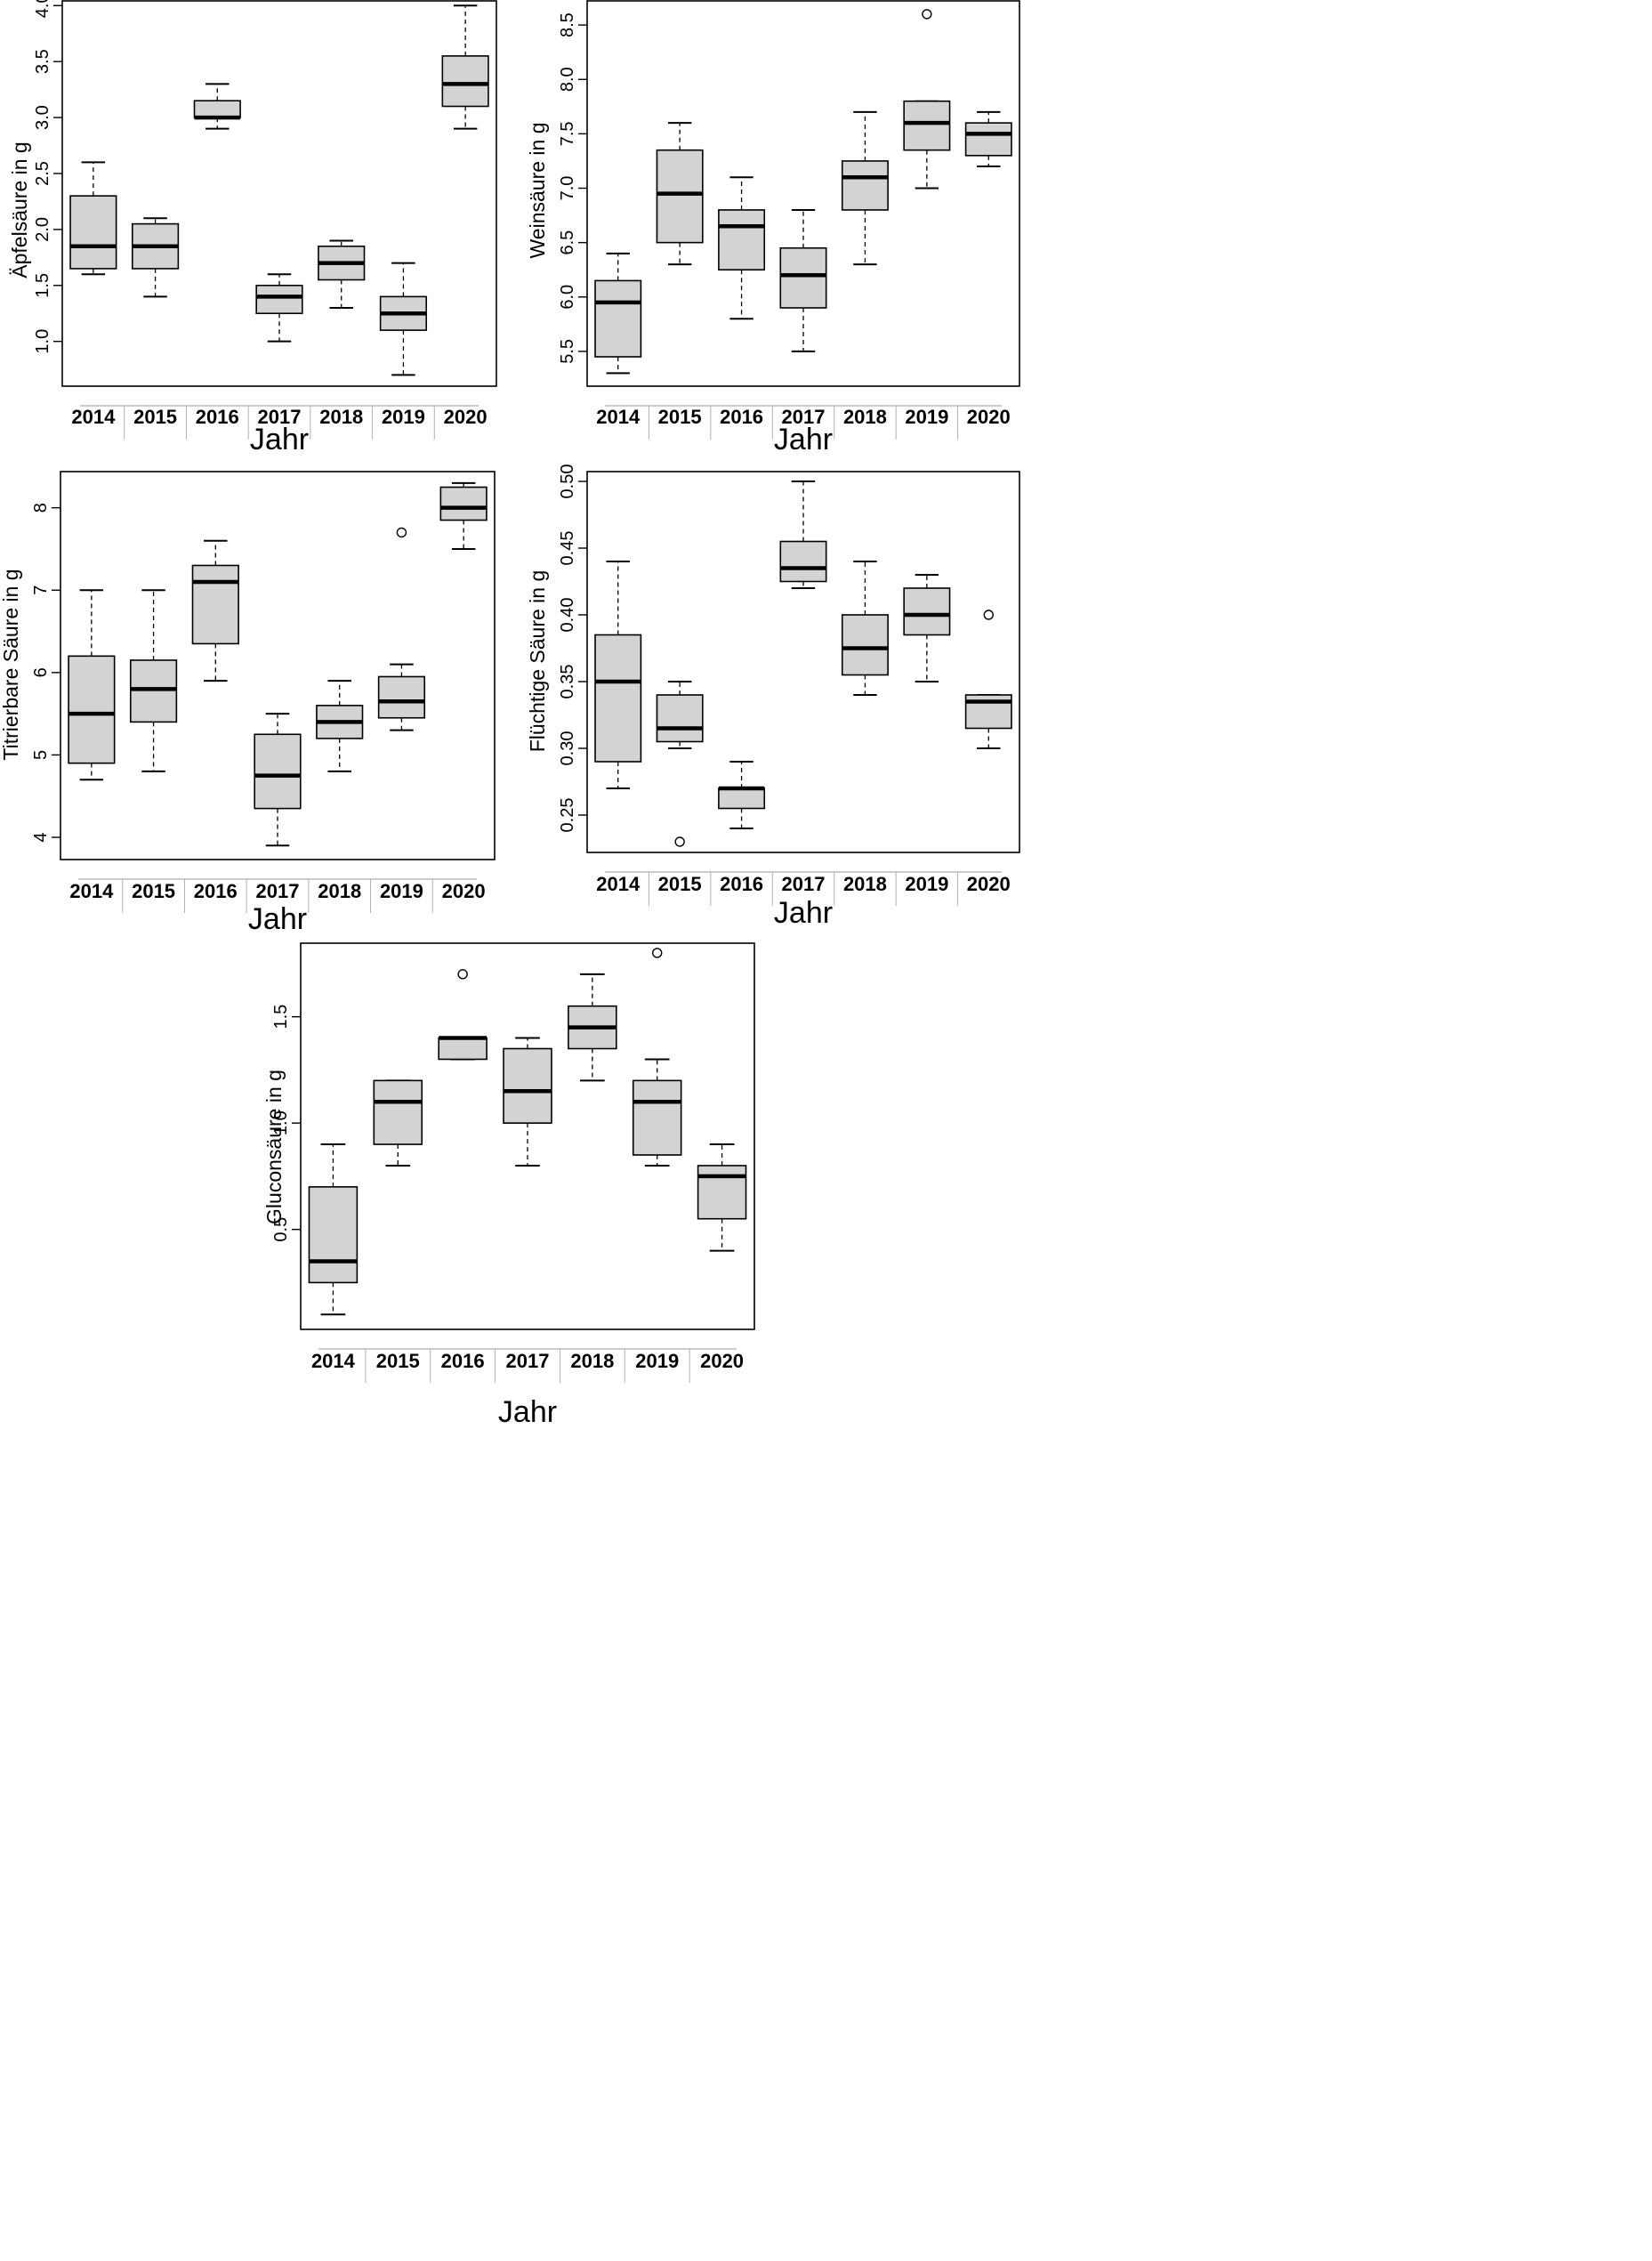  What do you see at coordinates (41, 837) in the screenshot?
I see `y-tick-label: 4` at bounding box center [41, 837].